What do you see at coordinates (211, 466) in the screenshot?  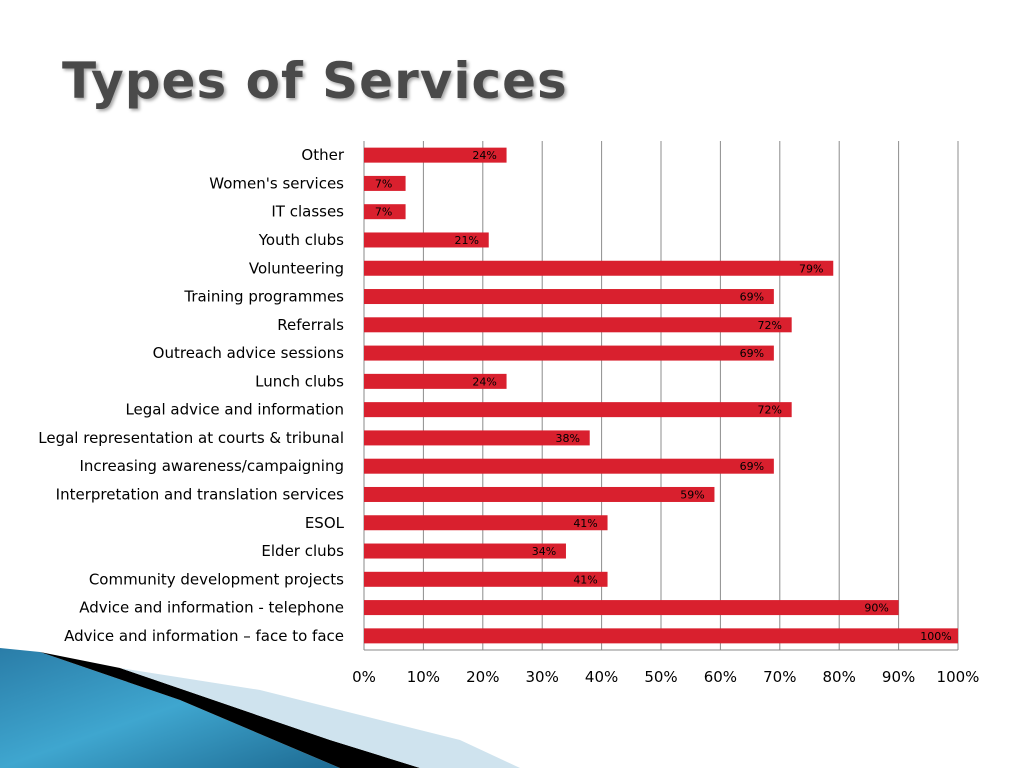 I see `category-label: Increasing awareness/campaigning` at bounding box center [211, 466].